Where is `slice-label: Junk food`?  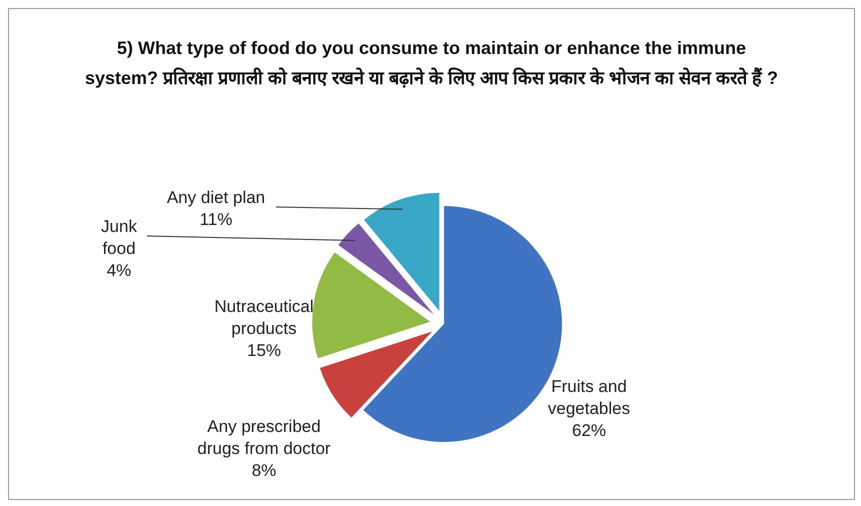 slice-label: Junk food is located at coordinates (119, 237).